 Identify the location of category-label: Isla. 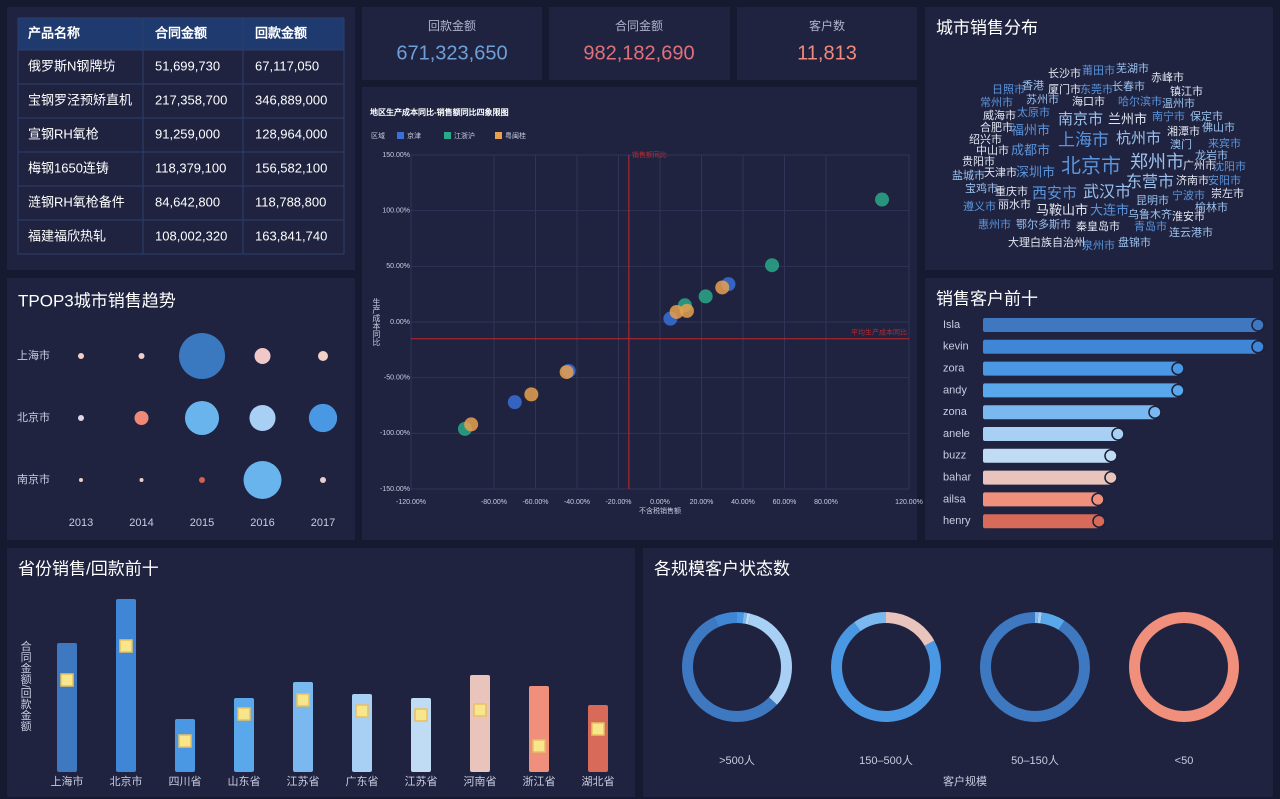
(952, 325).